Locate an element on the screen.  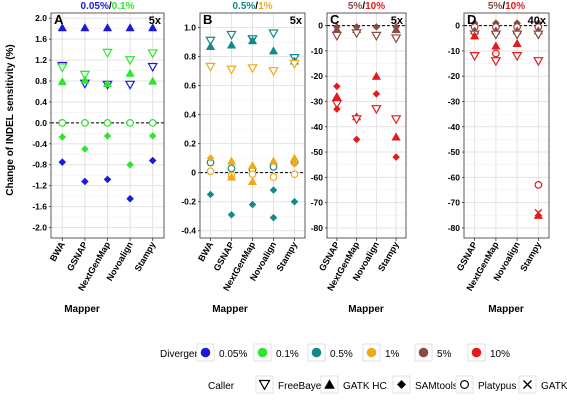
y-tick-label: -0.4 is located at coordinates (39, 144).